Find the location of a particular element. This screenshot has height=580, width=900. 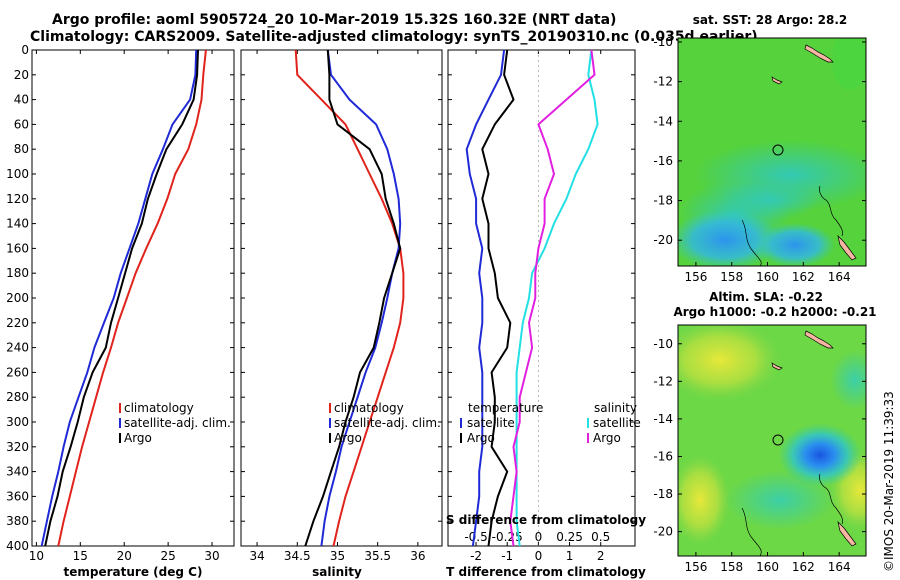

depth-tick-label: 340 is located at coordinates (17, 472).